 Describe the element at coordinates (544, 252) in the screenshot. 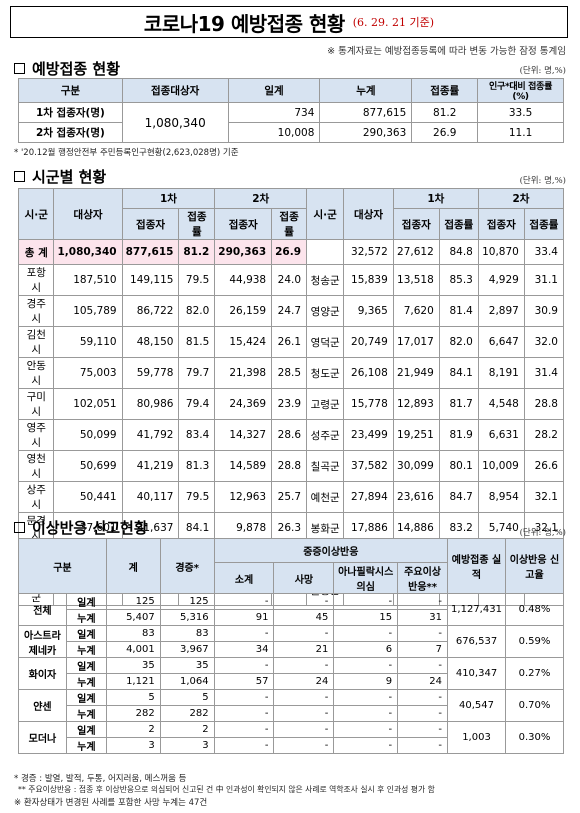

I see `region-value: 33.4` at that location.